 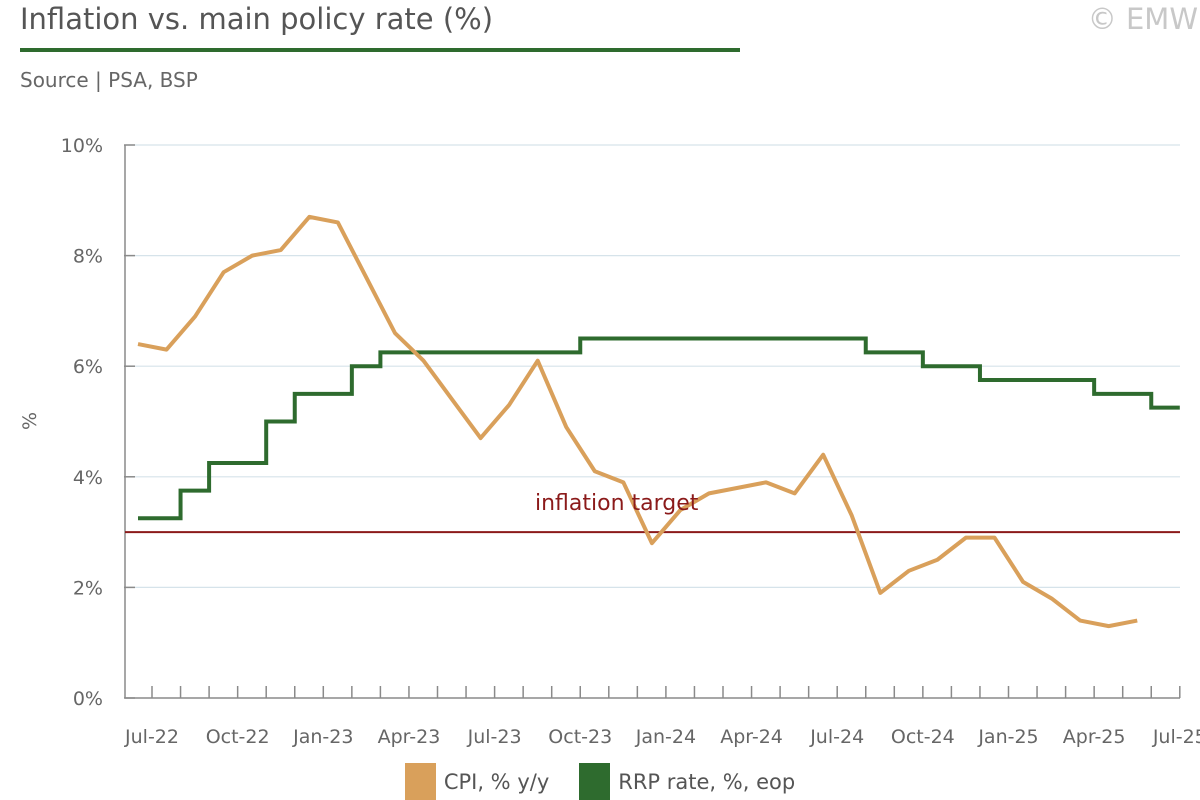 What do you see at coordinates (257, 19) in the screenshot?
I see `chart-title: Inflation vs. main policy rate (%)` at bounding box center [257, 19].